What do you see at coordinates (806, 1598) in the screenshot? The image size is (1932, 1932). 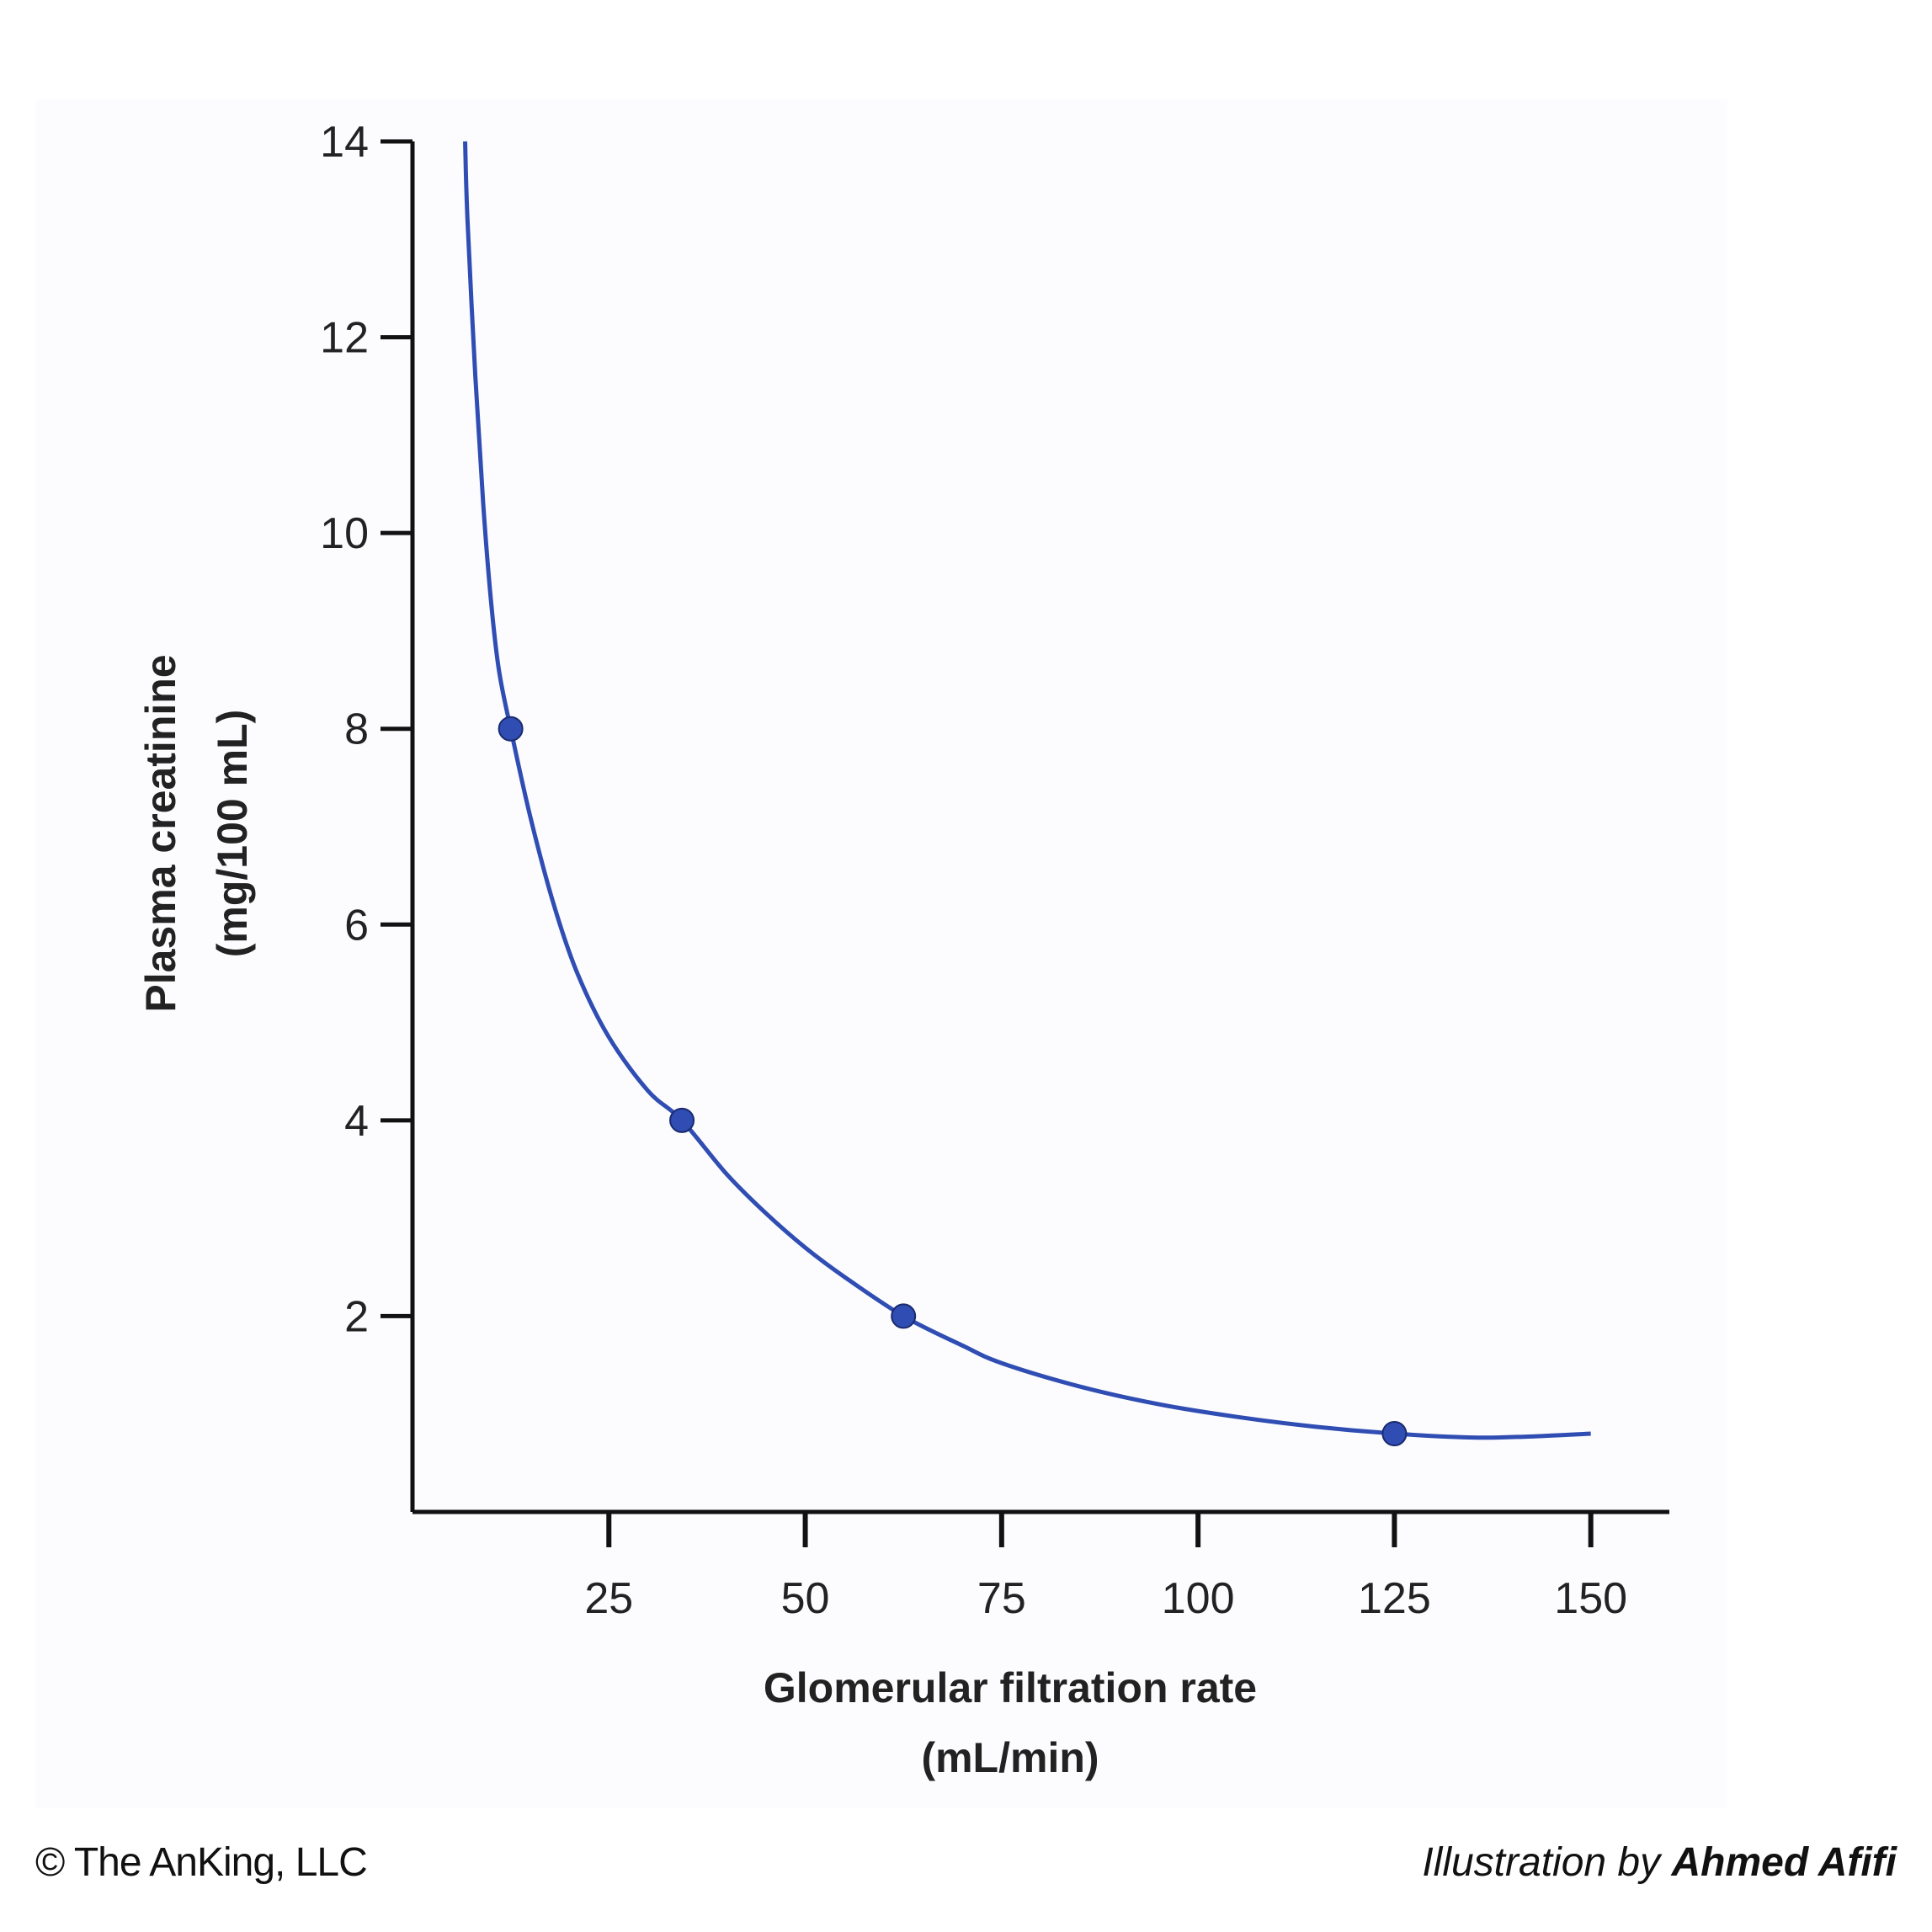 I see `x-tick-label: 50` at bounding box center [806, 1598].